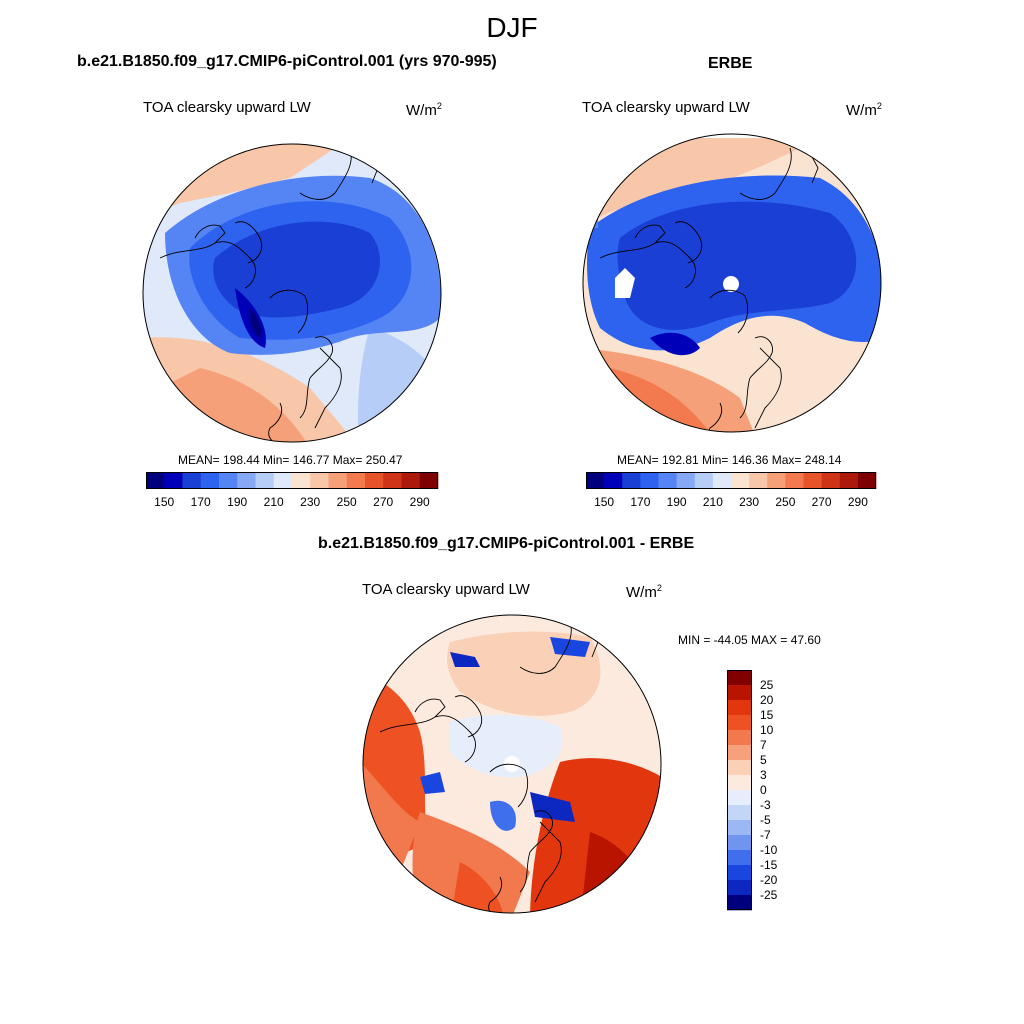 This screenshot has width=1024, height=1024. What do you see at coordinates (767, 715) in the screenshot?
I see `cb-label: 15` at bounding box center [767, 715].